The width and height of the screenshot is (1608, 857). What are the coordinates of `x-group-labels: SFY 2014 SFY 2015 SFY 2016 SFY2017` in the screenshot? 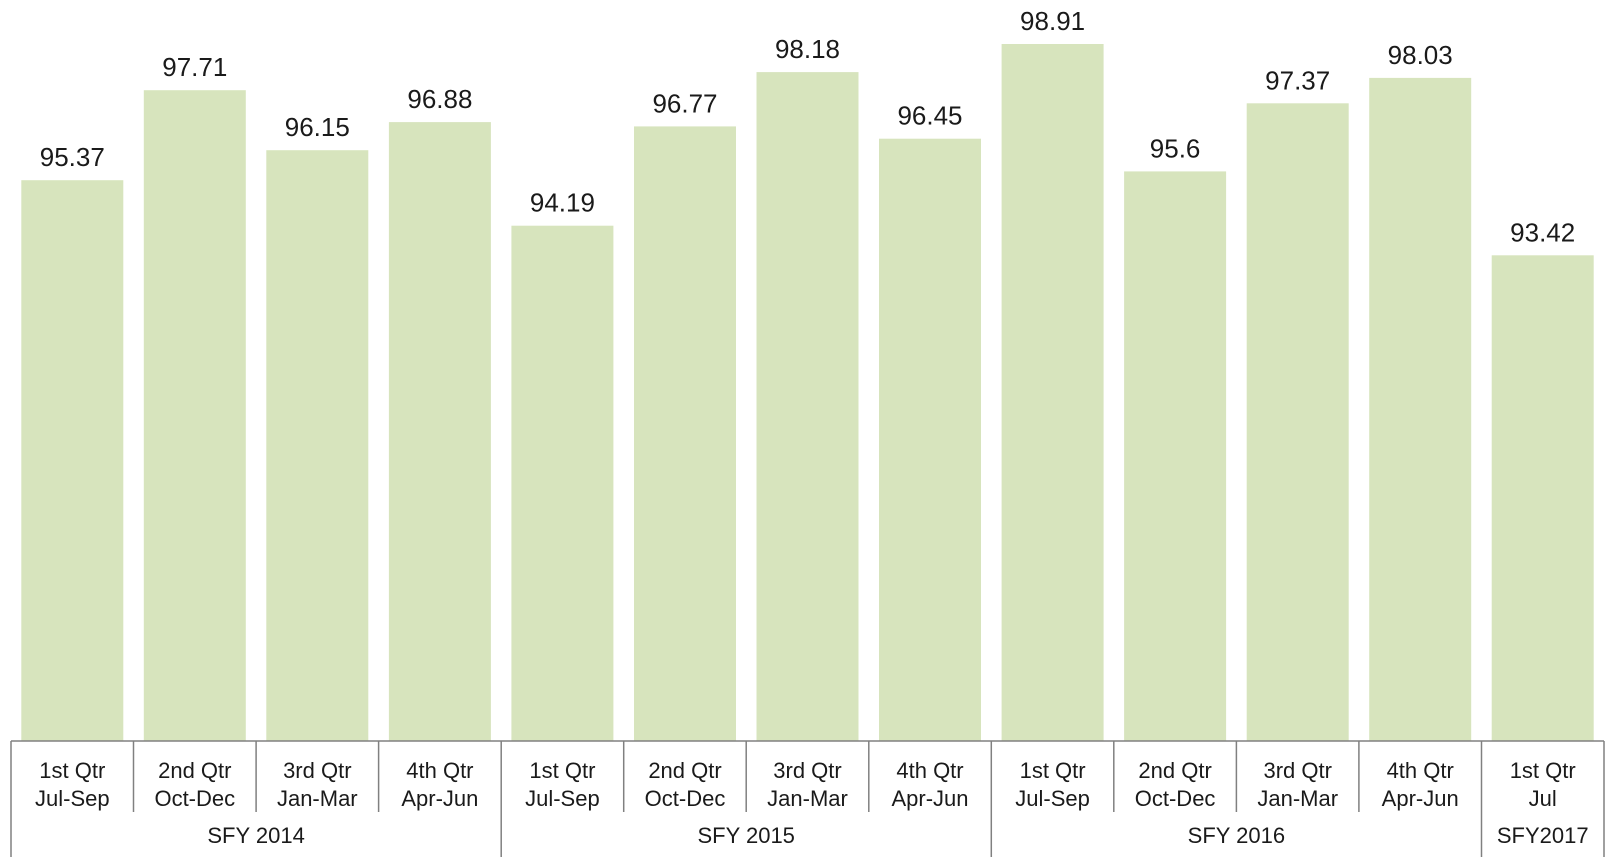 It's located at (897, 835).